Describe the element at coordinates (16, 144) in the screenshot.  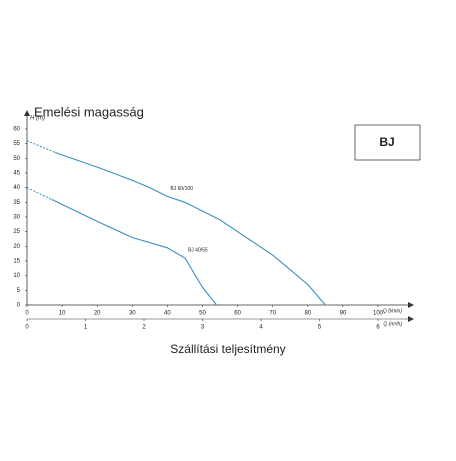
I see `y-tick-label: 55` at that location.